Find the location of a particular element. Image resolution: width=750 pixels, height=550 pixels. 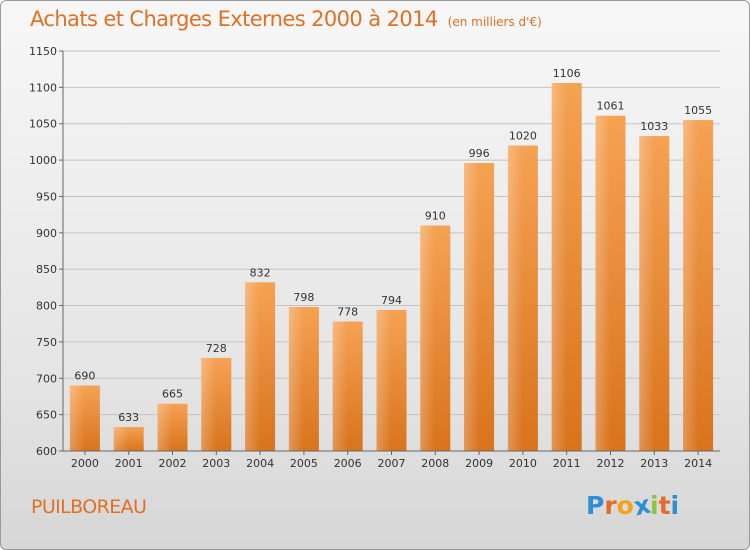

proxiti-logo: Proxiti is located at coordinates (633, 506).